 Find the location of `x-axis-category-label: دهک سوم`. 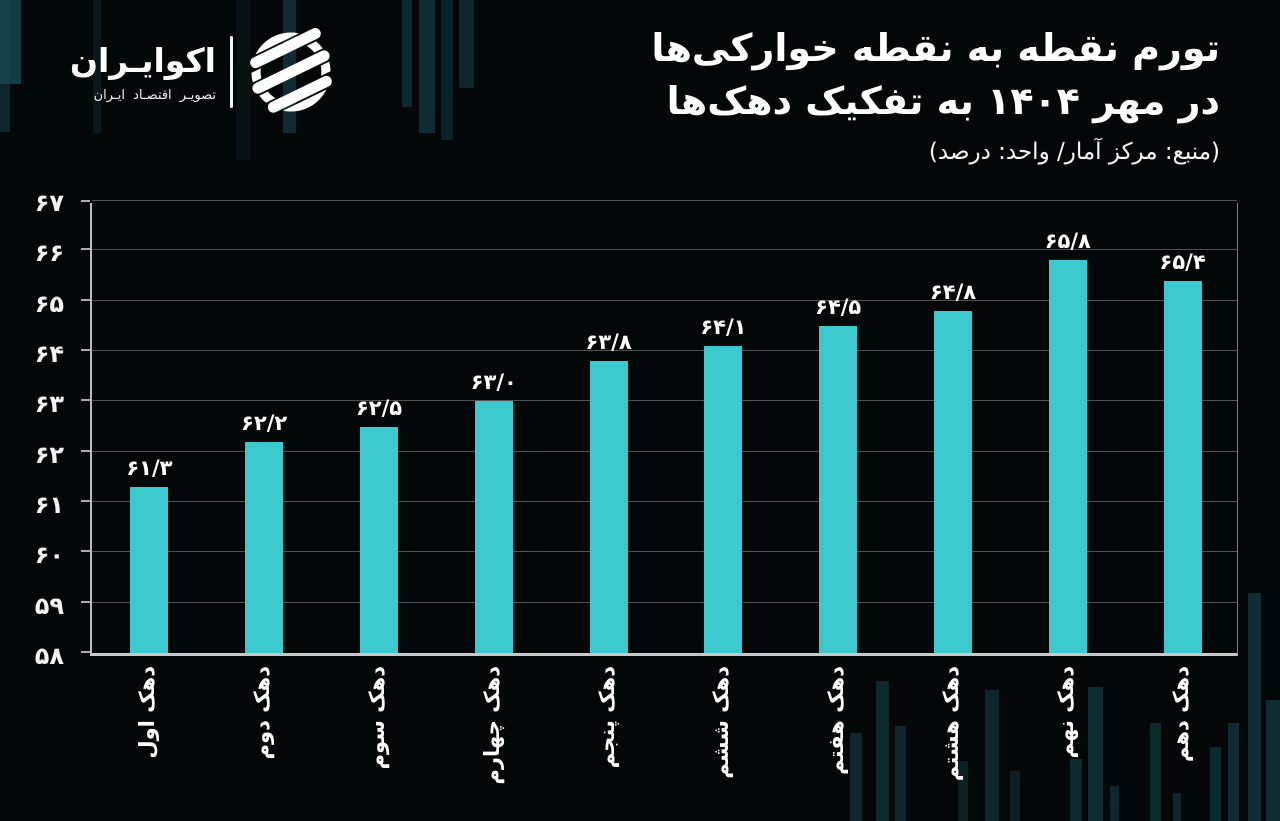

x-axis-category-label: دهک سوم is located at coordinates (377, 718).